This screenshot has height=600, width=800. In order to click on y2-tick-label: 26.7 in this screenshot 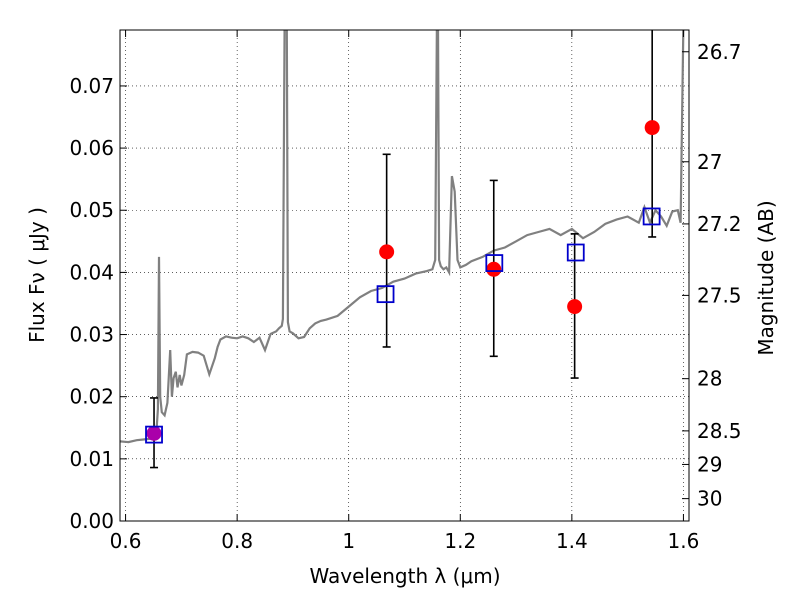, I will do `click(719, 52)`.